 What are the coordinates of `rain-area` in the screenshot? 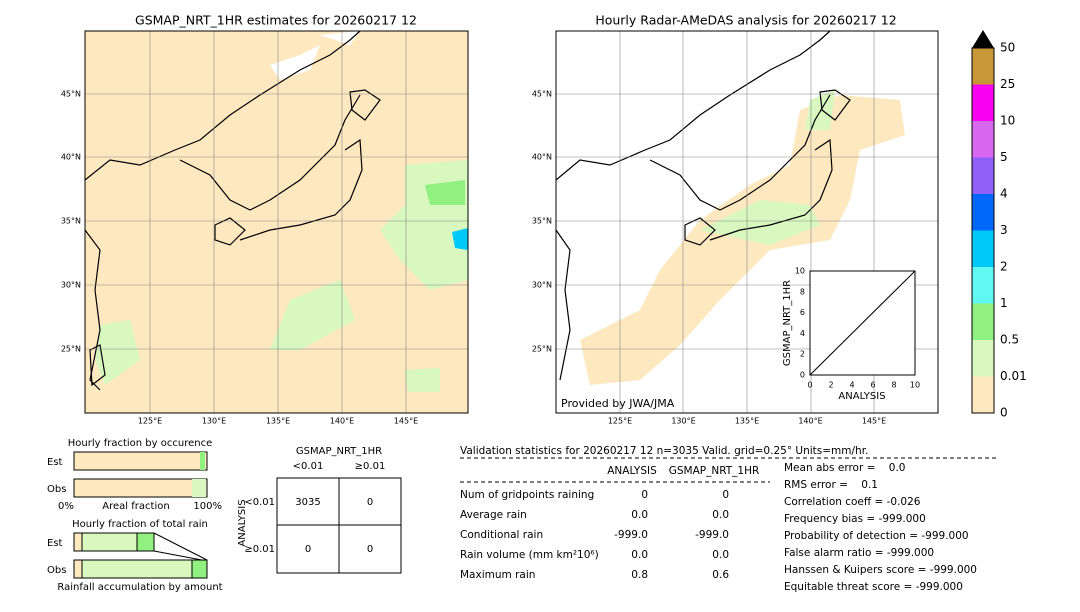 It's located at (460, 239).